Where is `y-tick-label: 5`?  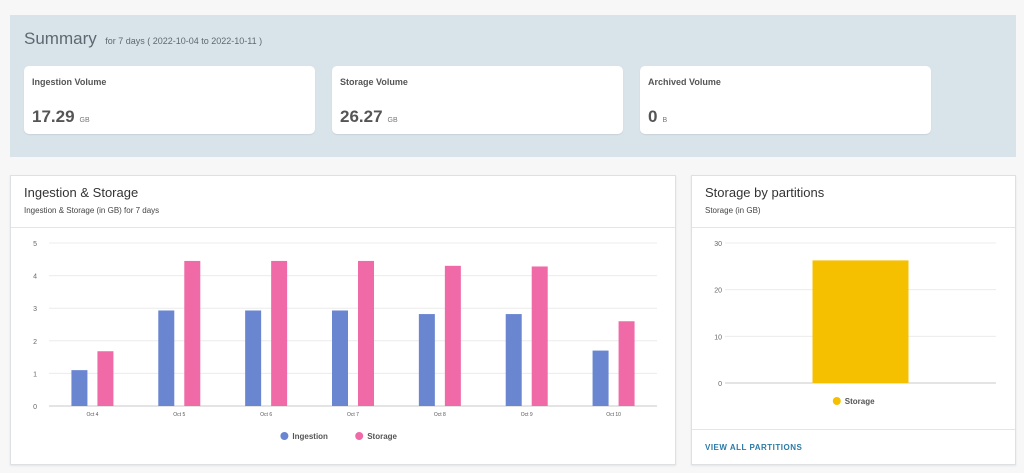 y-tick-label: 5 is located at coordinates (35, 244).